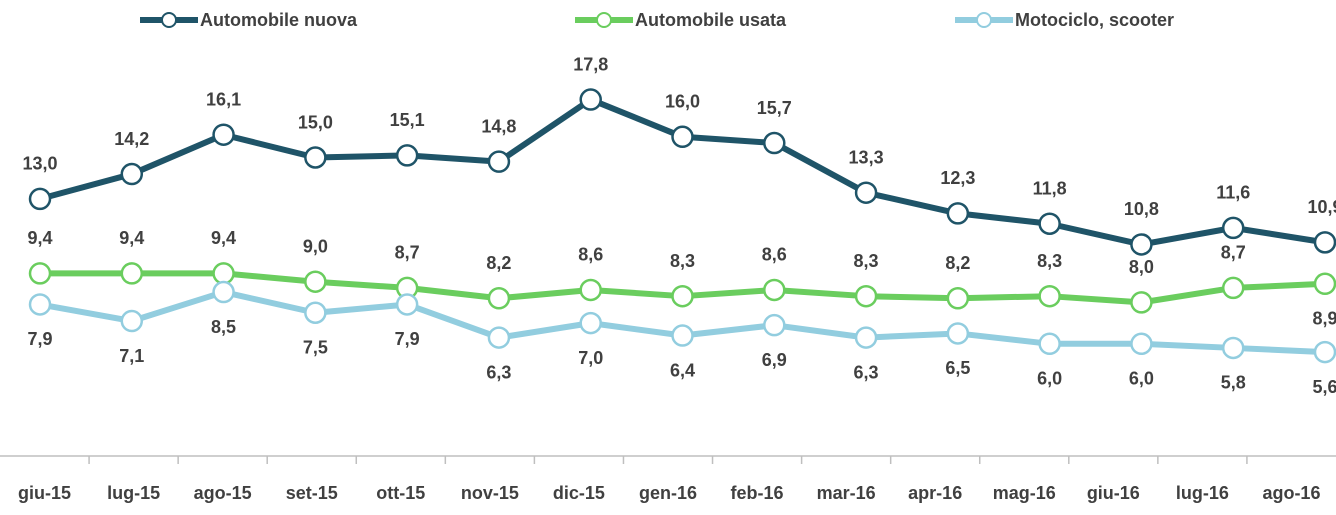 The height and width of the screenshot is (515, 1336). What do you see at coordinates (131, 356) in the screenshot?
I see `data-label: 7,1` at bounding box center [131, 356].